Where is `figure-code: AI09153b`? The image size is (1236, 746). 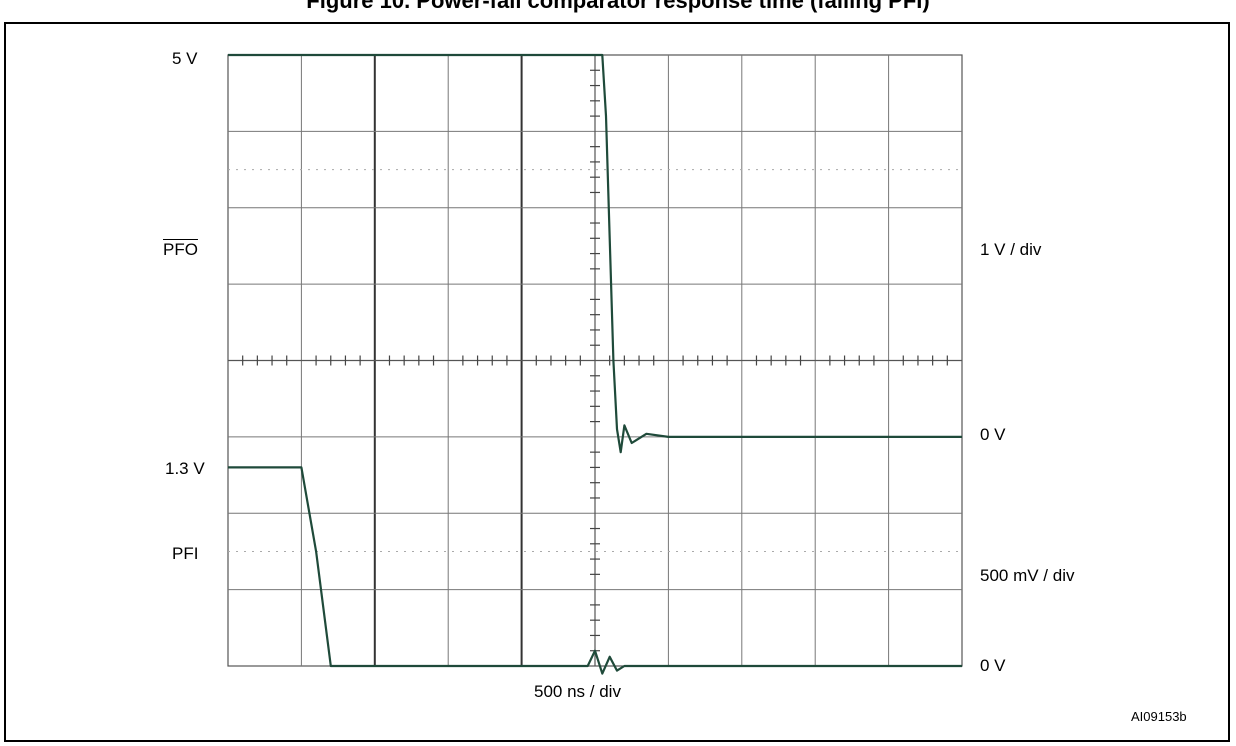 figure-code: AI09153b is located at coordinates (1159, 716).